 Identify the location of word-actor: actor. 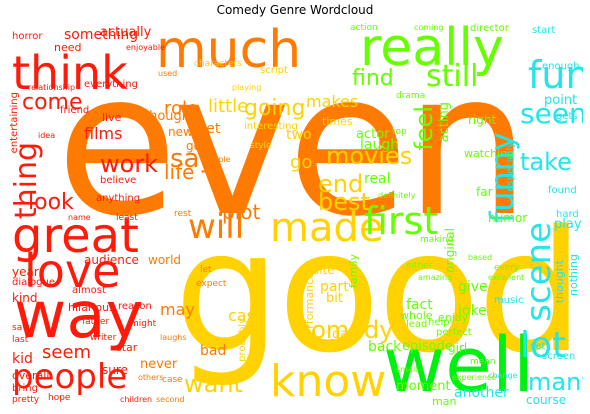
(373, 134).